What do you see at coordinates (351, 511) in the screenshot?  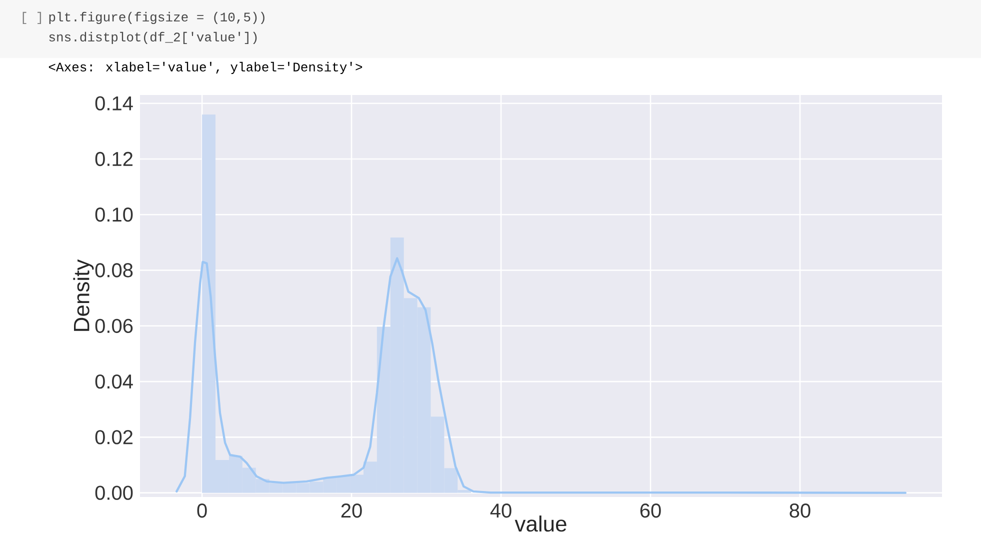 I see `x-tick-label: 20` at bounding box center [351, 511].